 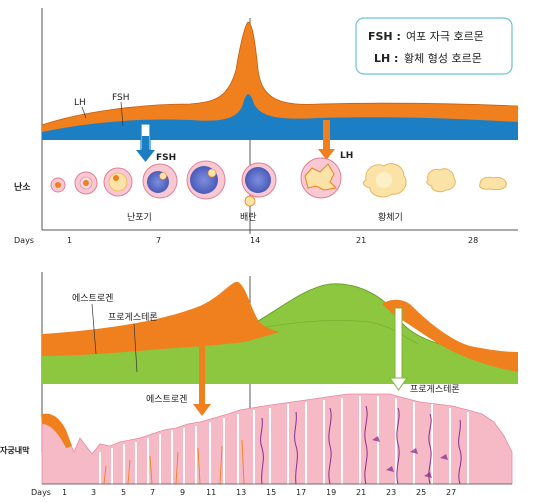 What do you see at coordinates (280, 112) in the screenshot?
I see `fsh-hormone-band` at bounding box center [280, 112].